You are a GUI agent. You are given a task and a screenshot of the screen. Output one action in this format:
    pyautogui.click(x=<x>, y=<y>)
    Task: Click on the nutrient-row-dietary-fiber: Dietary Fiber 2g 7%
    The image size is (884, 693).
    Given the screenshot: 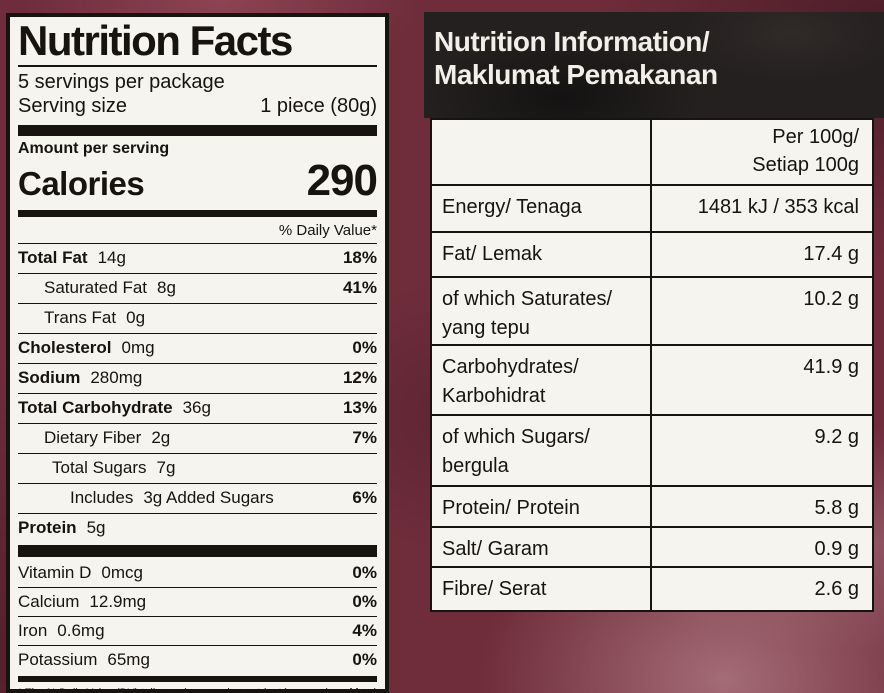 What is the action you would take?
    pyautogui.click(x=197, y=439)
    